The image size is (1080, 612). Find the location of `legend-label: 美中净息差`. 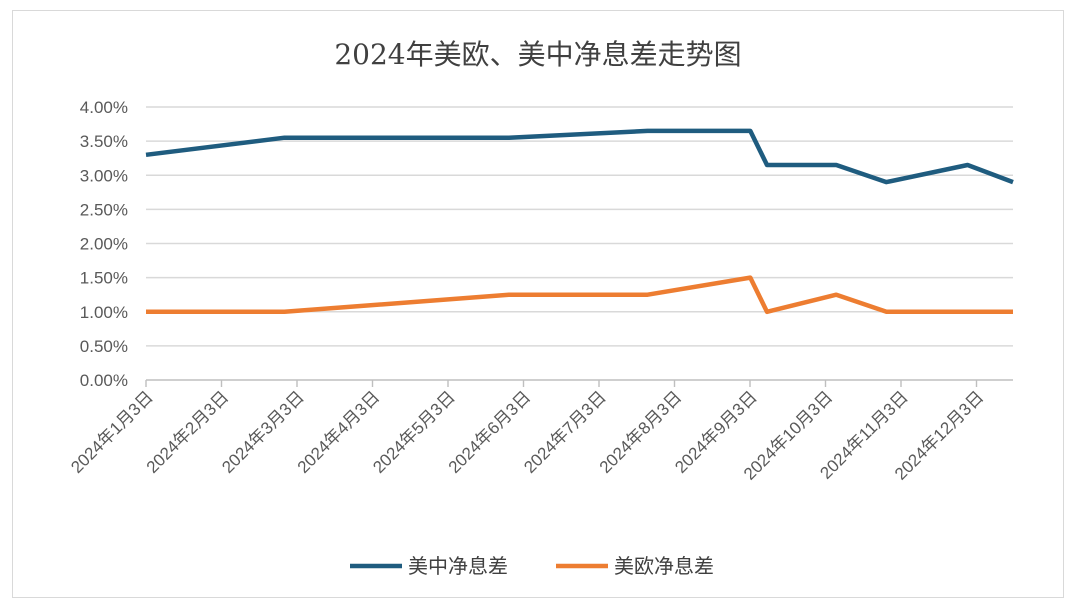

legend-label: 美中净息差 is located at coordinates (458, 566).